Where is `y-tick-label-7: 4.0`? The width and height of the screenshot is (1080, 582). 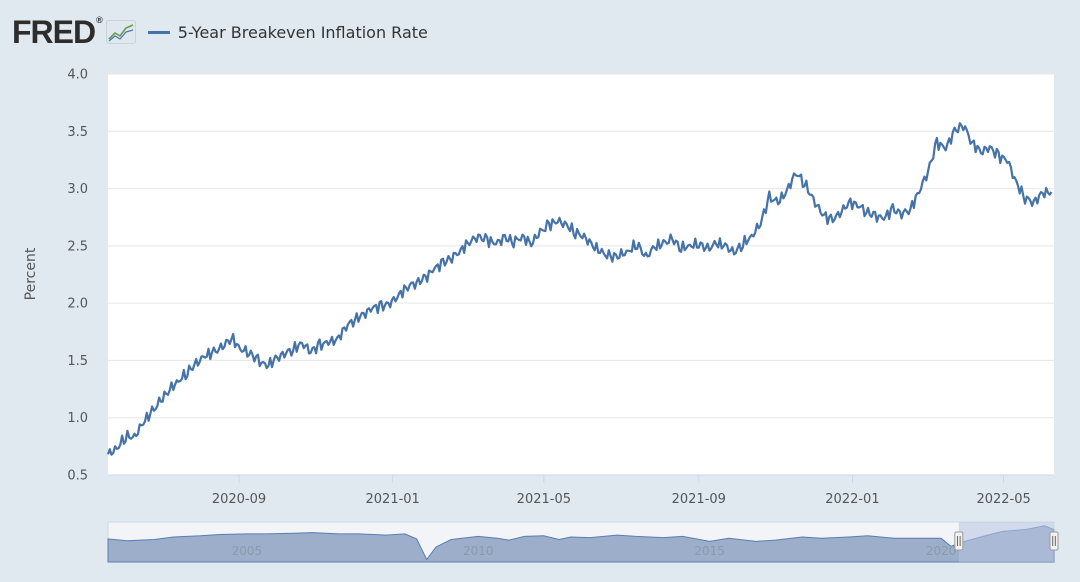 y-tick-label-7: 4.0 is located at coordinates (77, 75).